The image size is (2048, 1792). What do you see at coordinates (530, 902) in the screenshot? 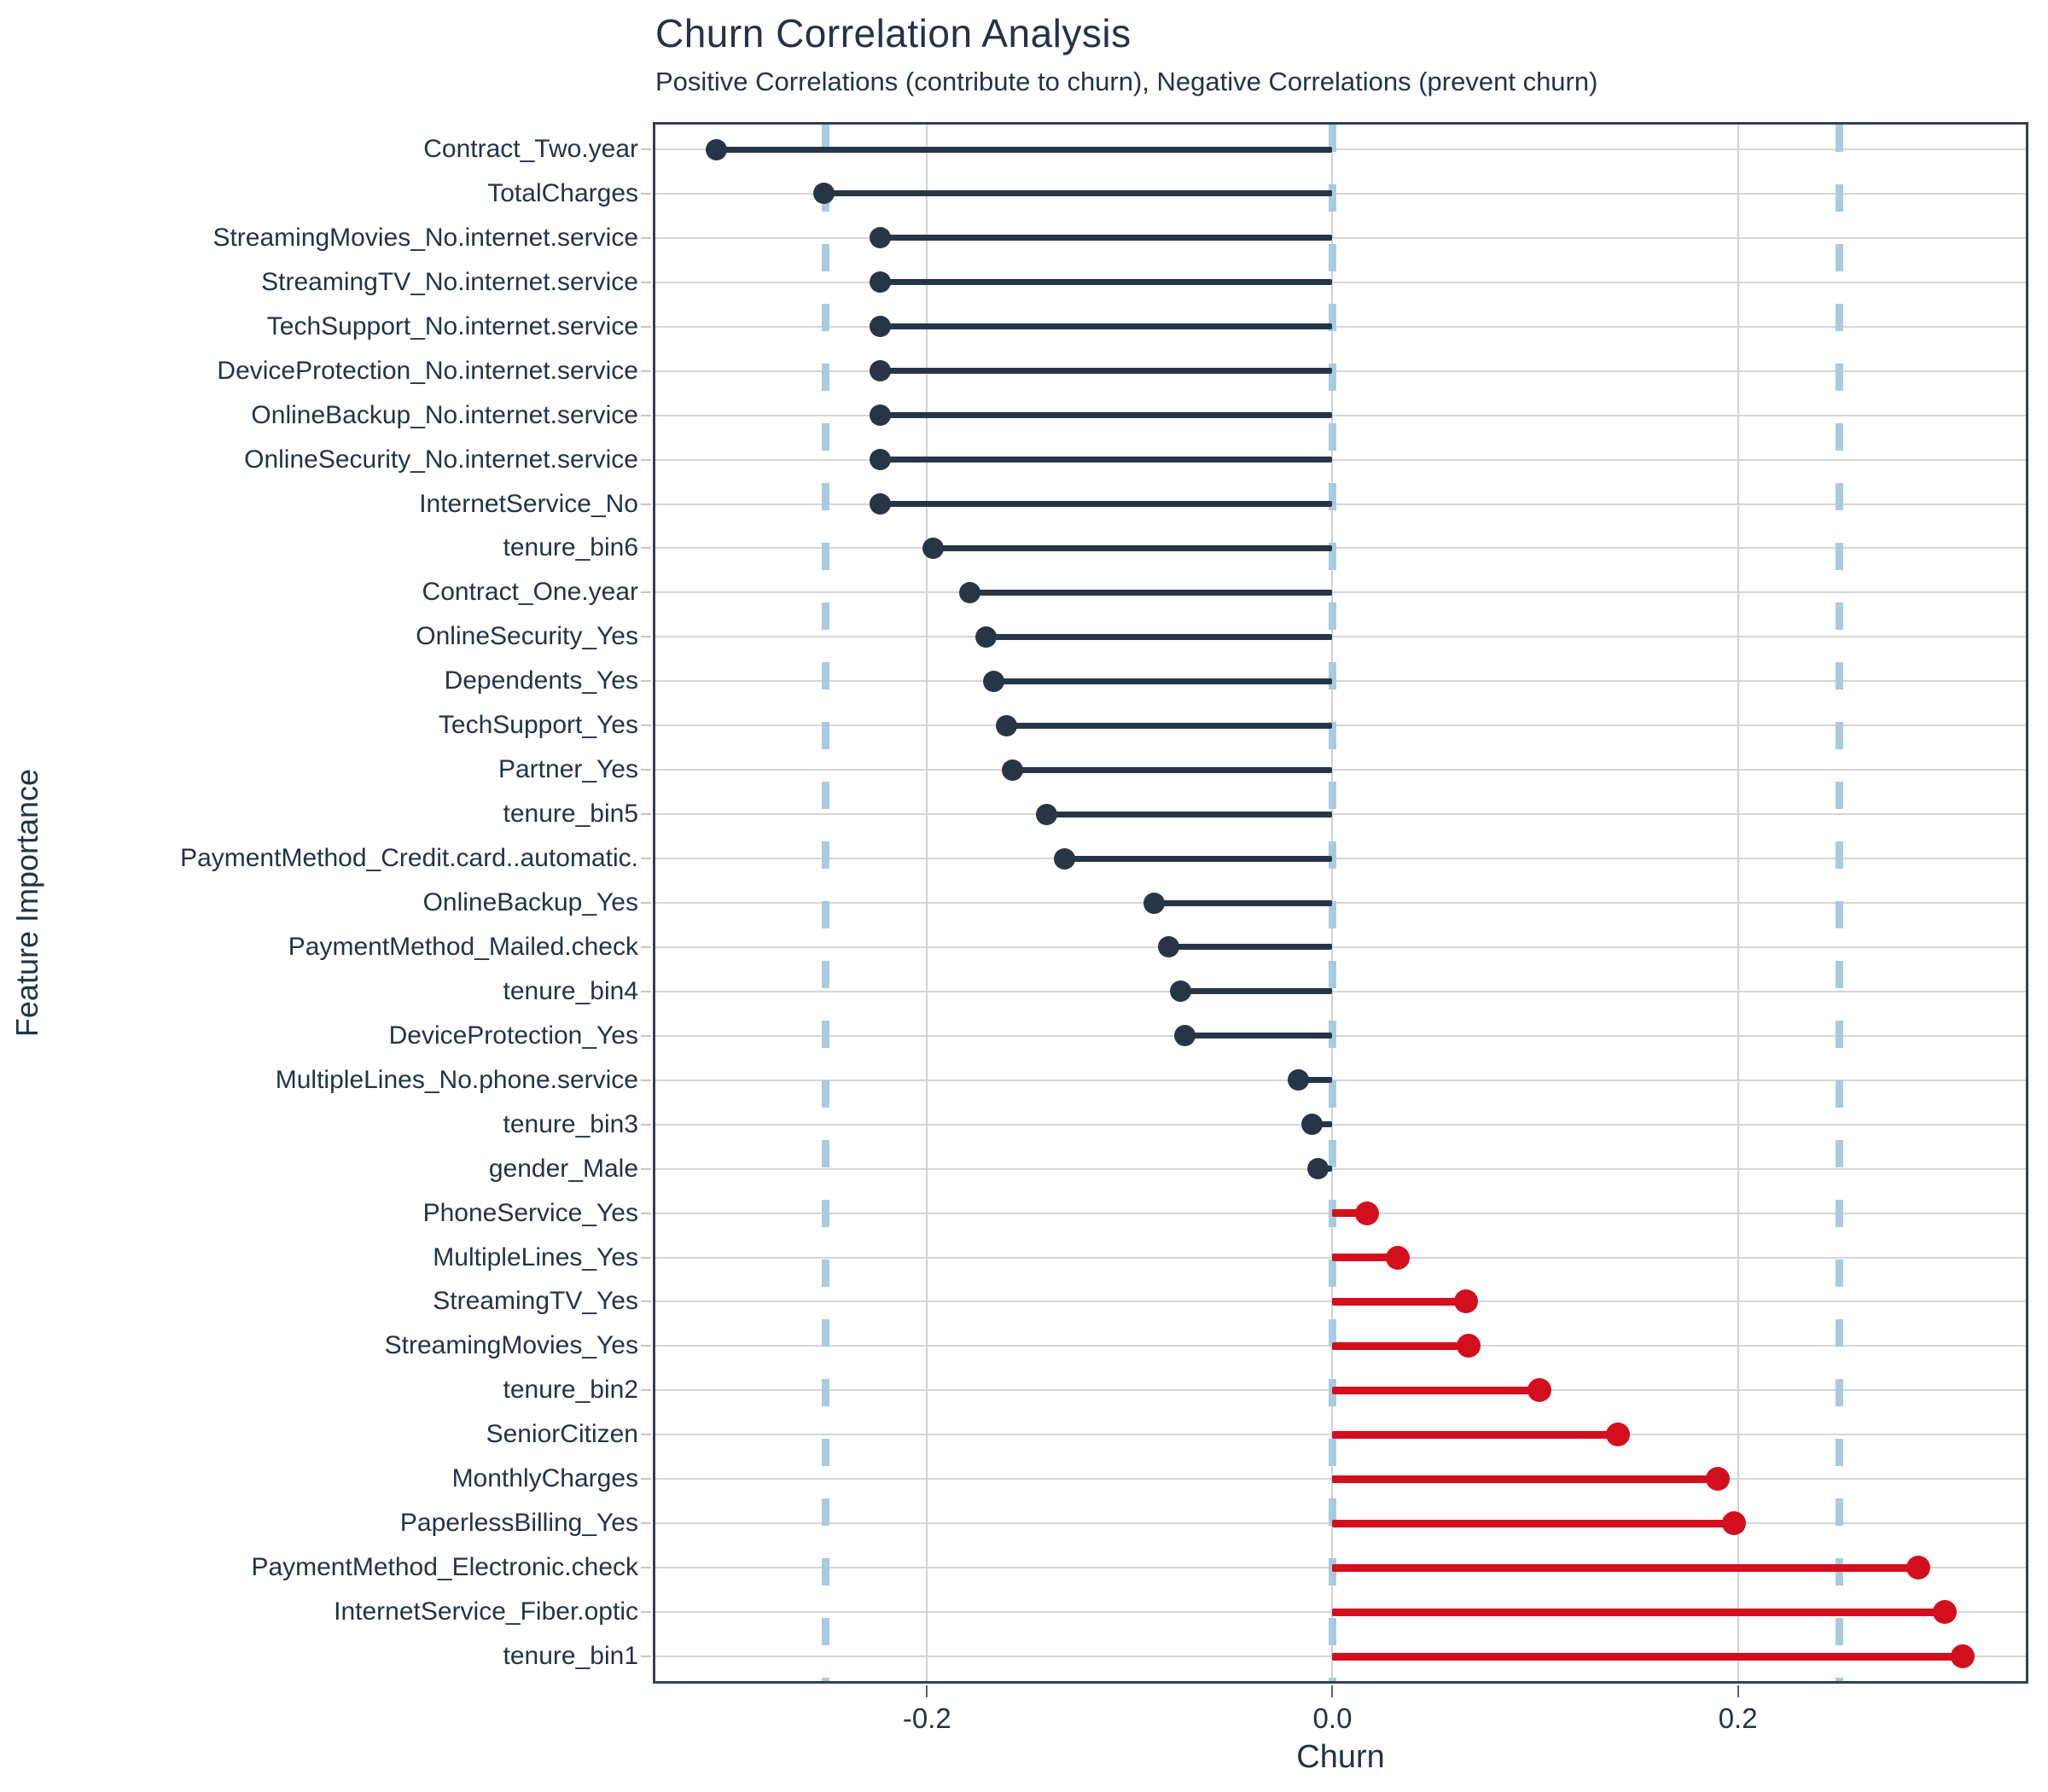
I see `feature-label: OnlineBackup_Yes` at bounding box center [530, 902].